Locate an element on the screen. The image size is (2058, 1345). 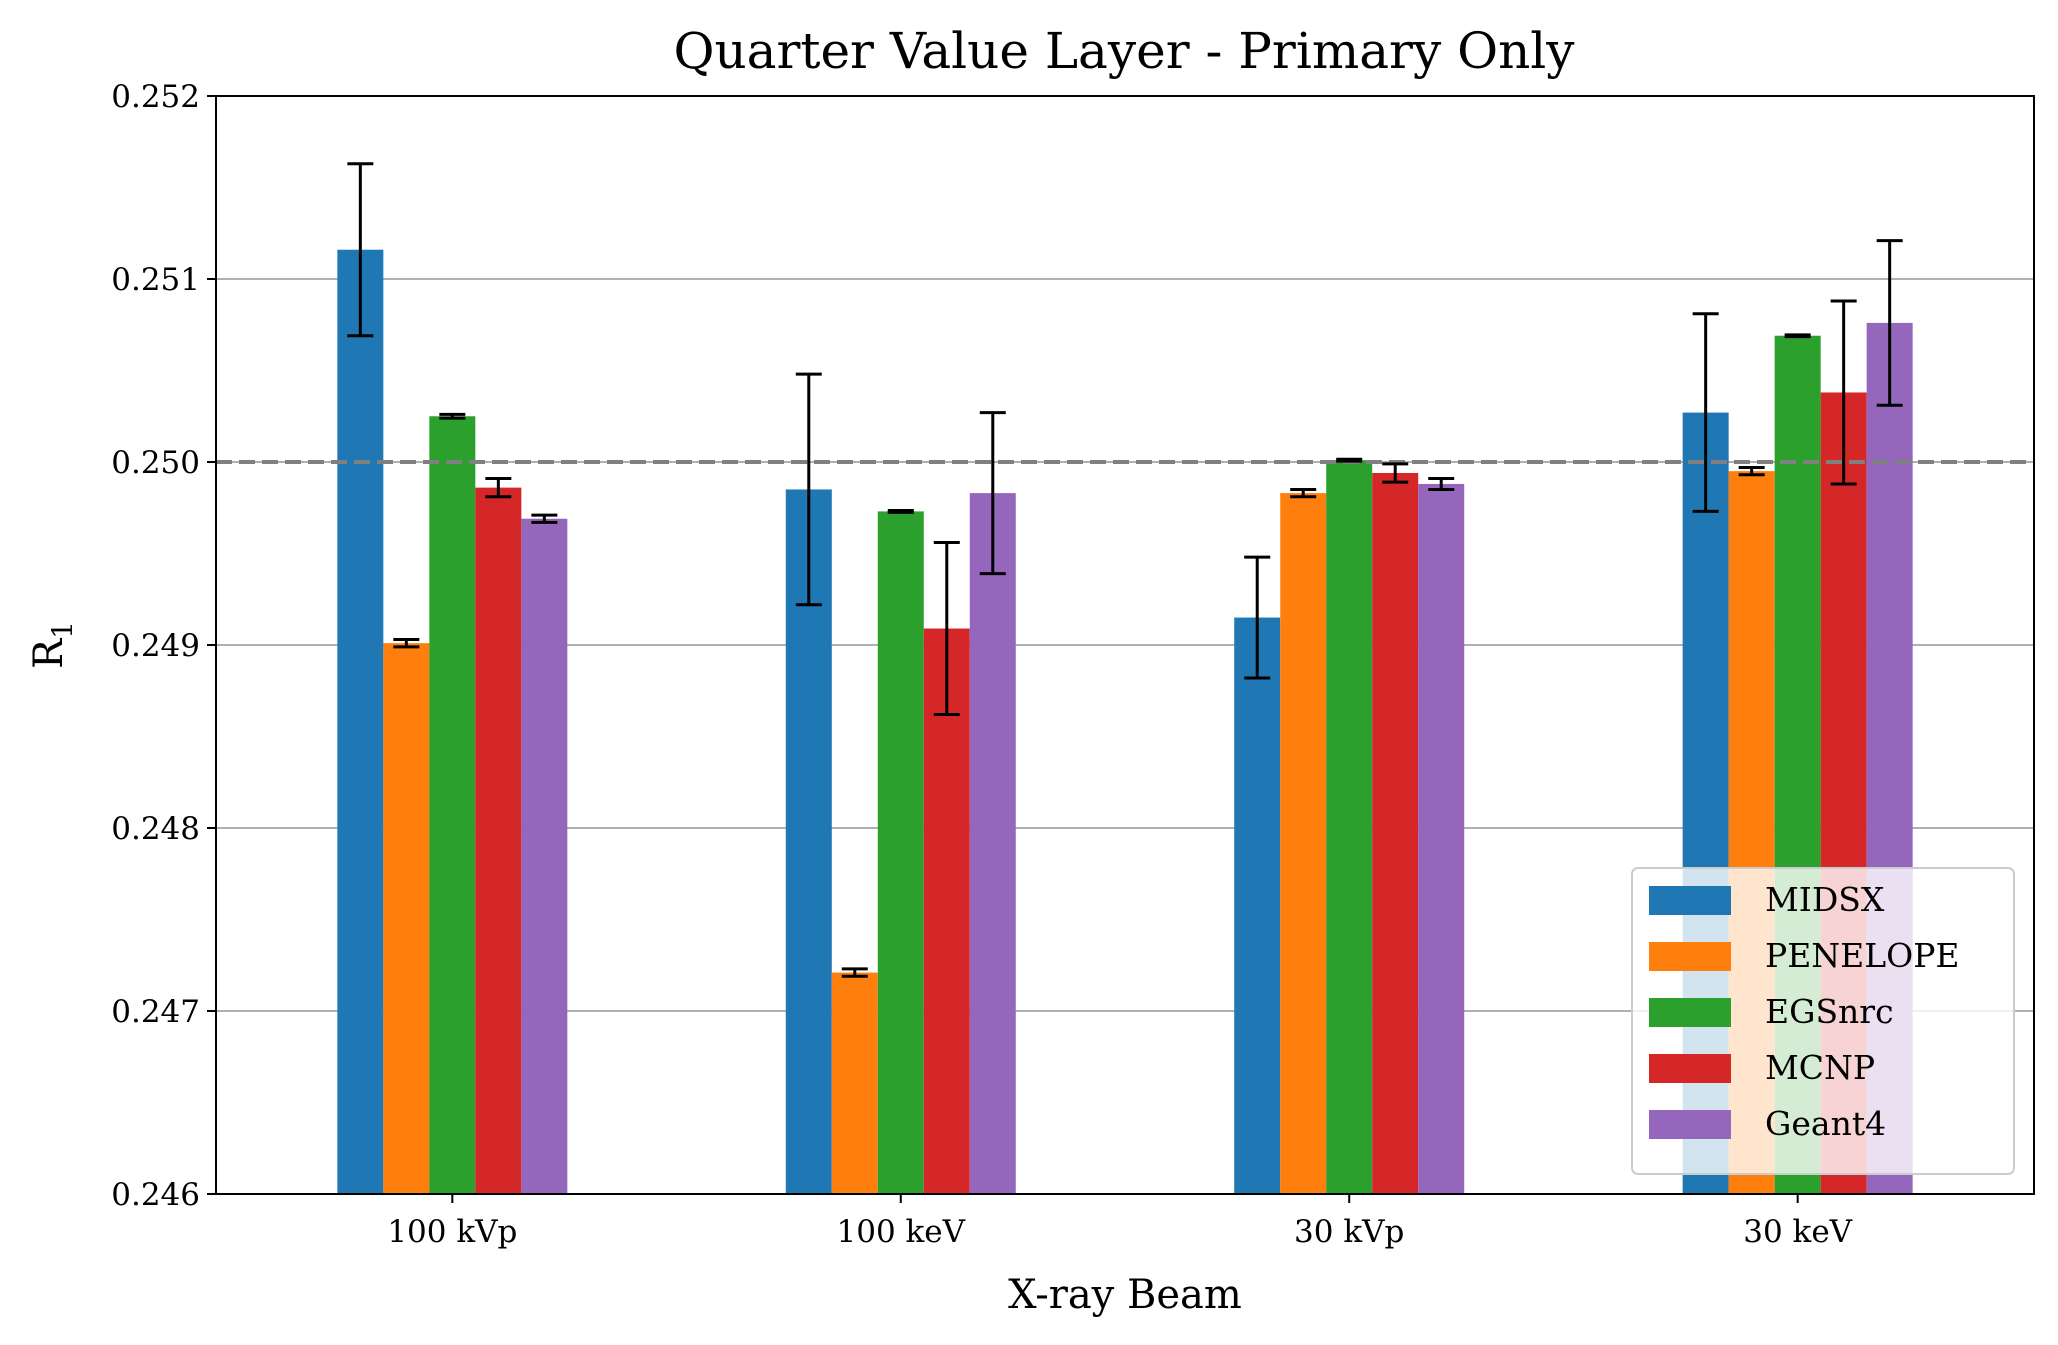
y-tick-label: 0.252 is located at coordinates (155, 97).